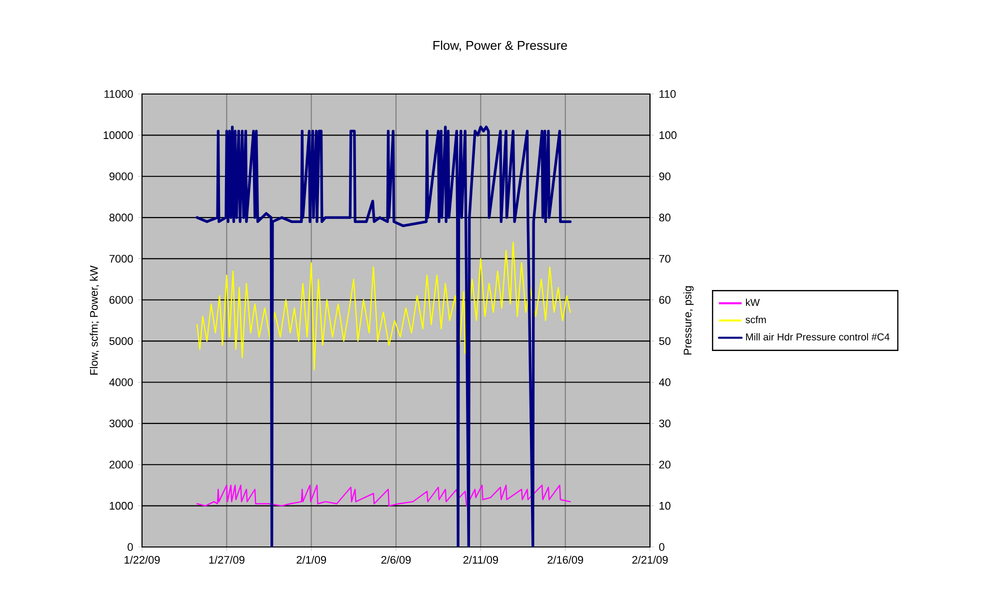 The height and width of the screenshot is (607, 1000). What do you see at coordinates (121, 506) in the screenshot?
I see `y-tick-label: 1000` at bounding box center [121, 506].